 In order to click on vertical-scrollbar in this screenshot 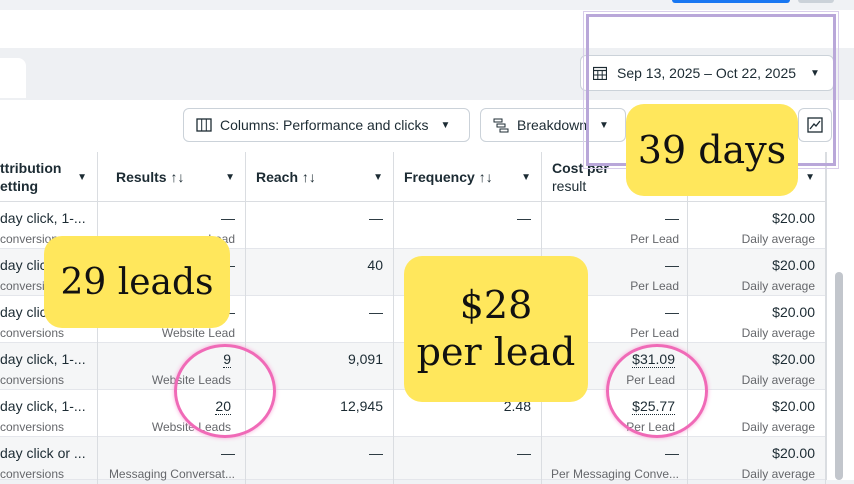, I will do `click(840, 316)`.